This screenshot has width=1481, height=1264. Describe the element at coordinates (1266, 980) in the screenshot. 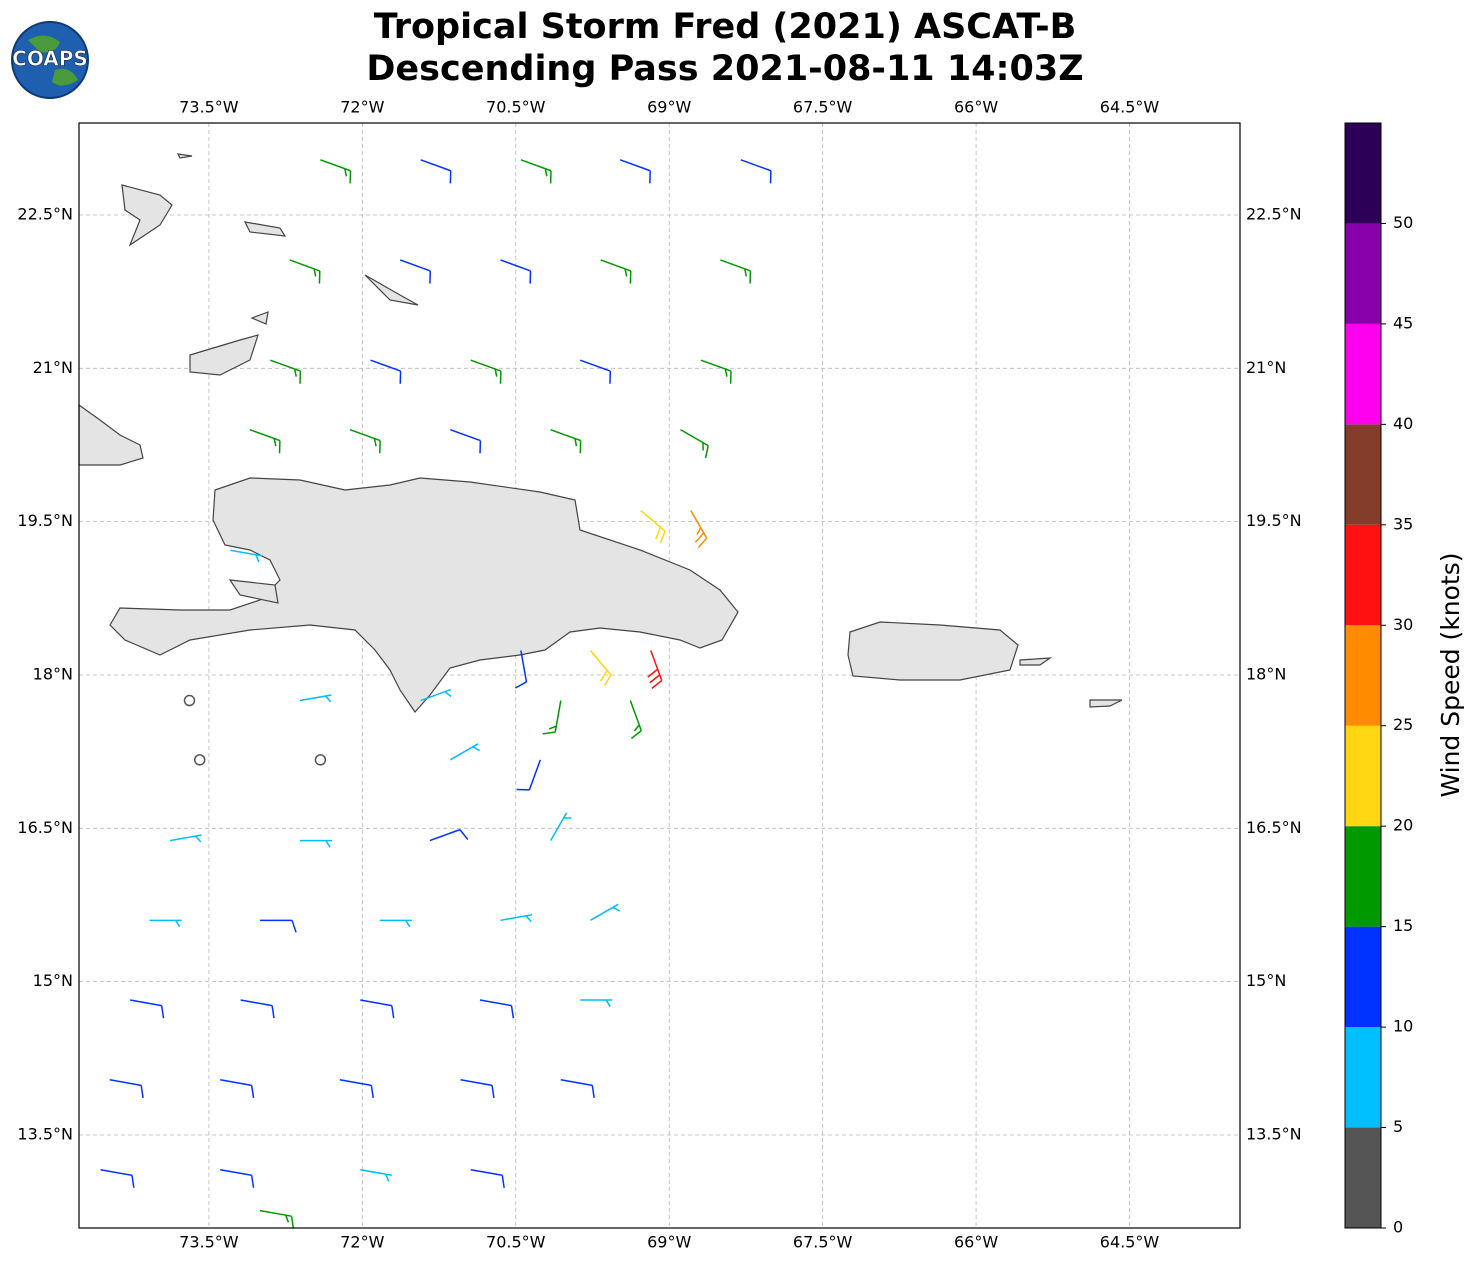

I see `y-tick-label: 15°N` at that location.